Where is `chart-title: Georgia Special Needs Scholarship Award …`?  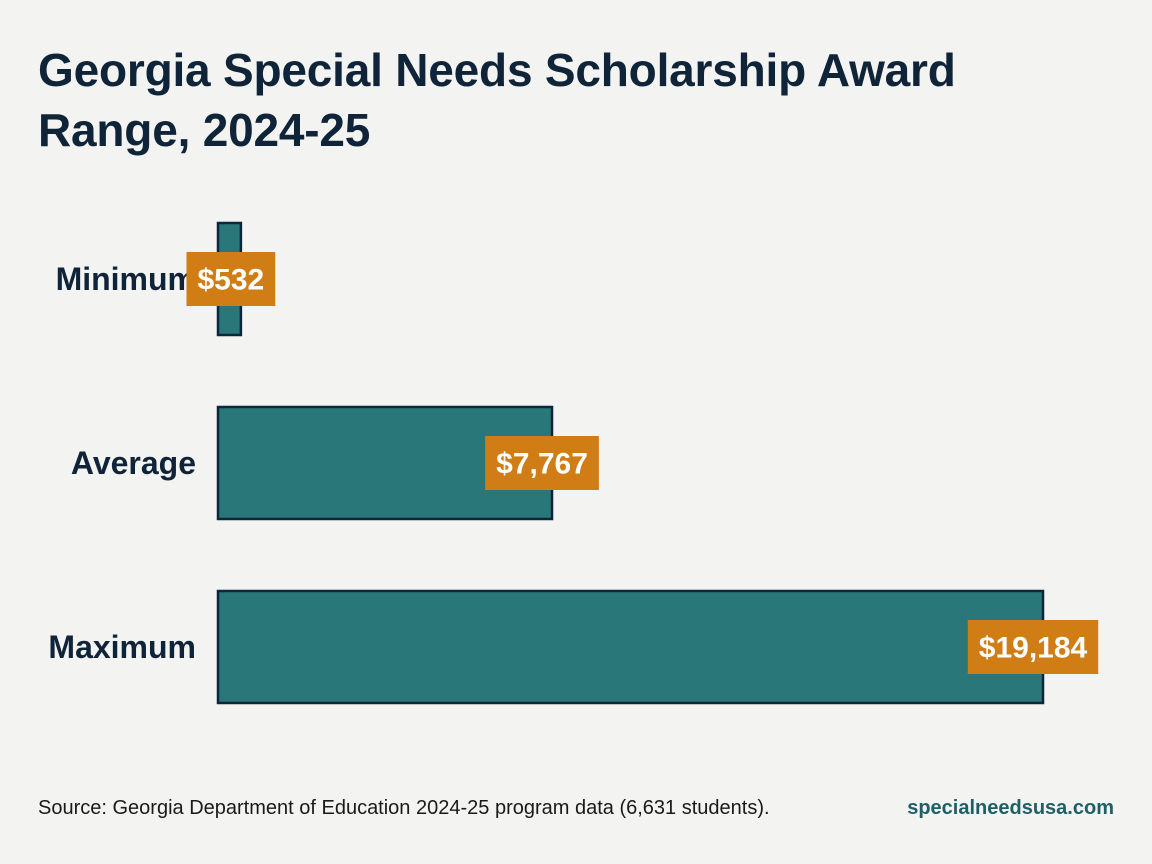
chart-title: Georgia Special Needs Scholarship Award … is located at coordinates (497, 100).